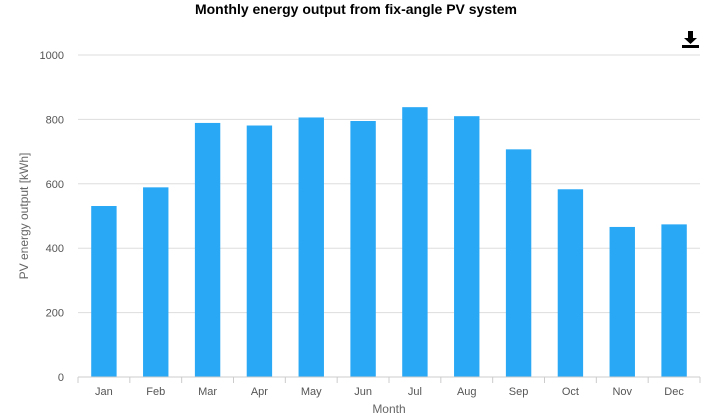  I want to click on x-tick-label: Jun, so click(363, 392).